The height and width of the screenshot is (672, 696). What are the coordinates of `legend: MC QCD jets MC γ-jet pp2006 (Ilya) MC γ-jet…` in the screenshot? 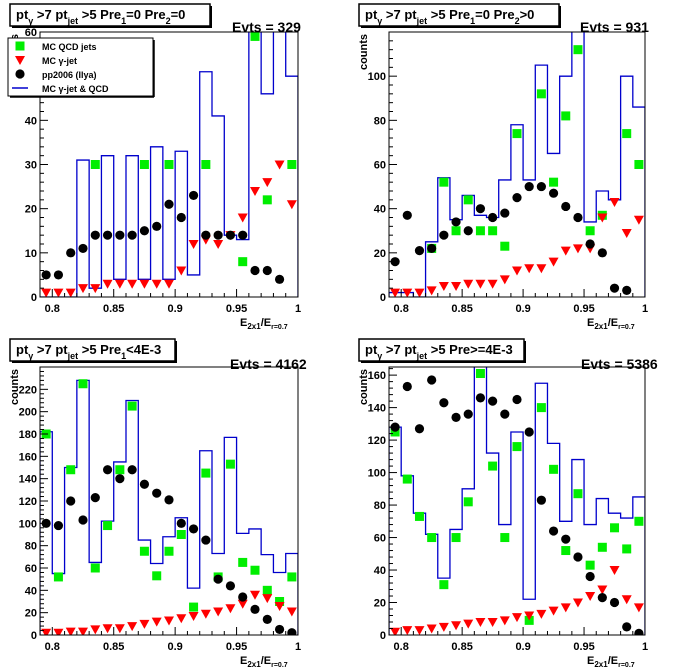 It's located at (81, 67).